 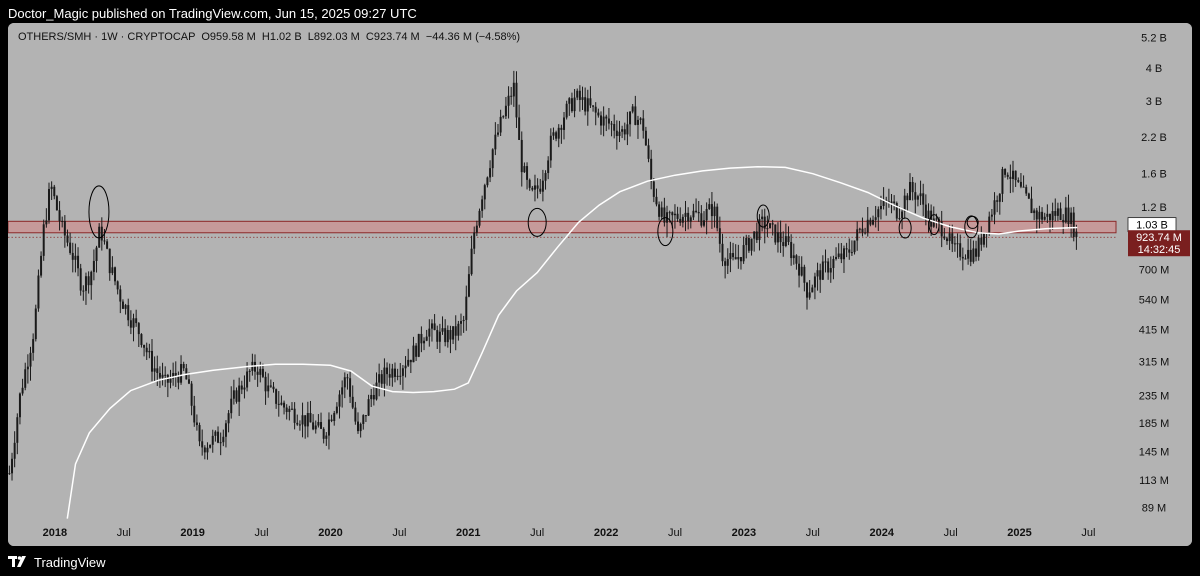 What do you see at coordinates (1154, 300) in the screenshot?
I see `y-tick-label: 540 M` at bounding box center [1154, 300].